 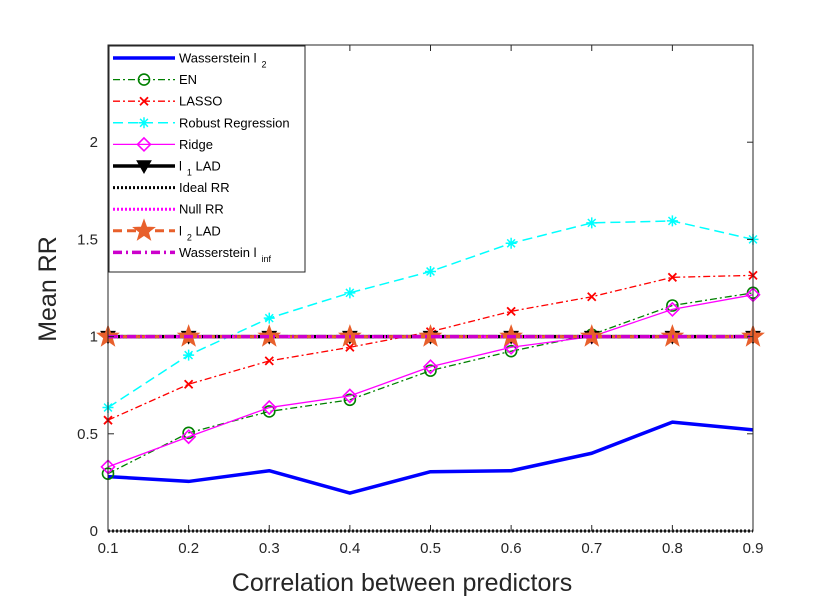 I want to click on legend-item: Ridge, so click(x=163, y=144).